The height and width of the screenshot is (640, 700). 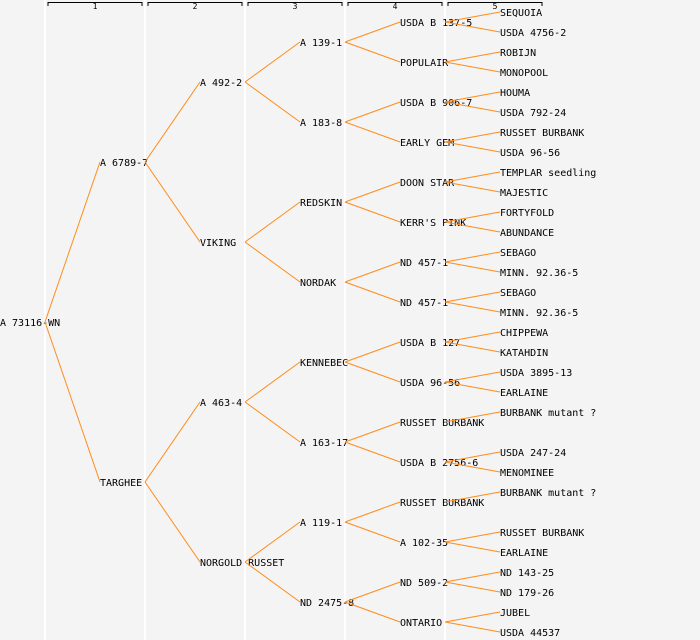 What do you see at coordinates (324, 443) in the screenshot?
I see `pedigree-node: A 163-17` at bounding box center [324, 443].